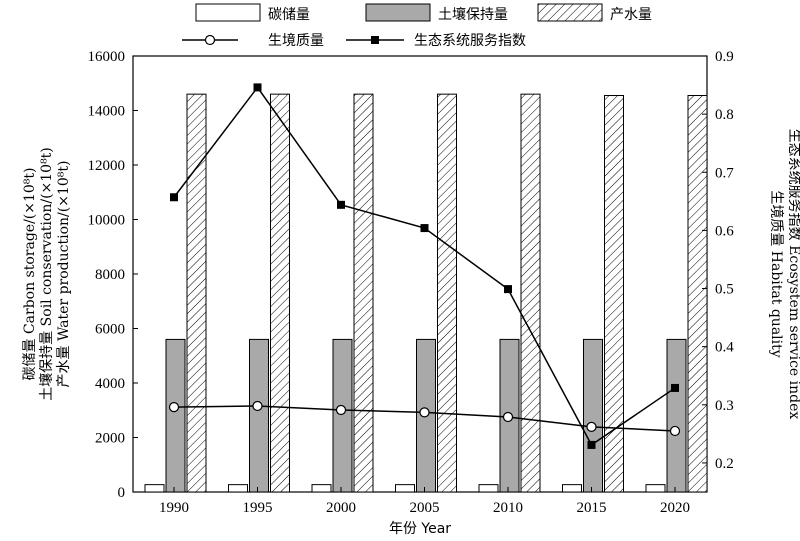  Describe the element at coordinates (107, 221) in the screenshot. I see `left-tick-label-10000: 10000` at that location.